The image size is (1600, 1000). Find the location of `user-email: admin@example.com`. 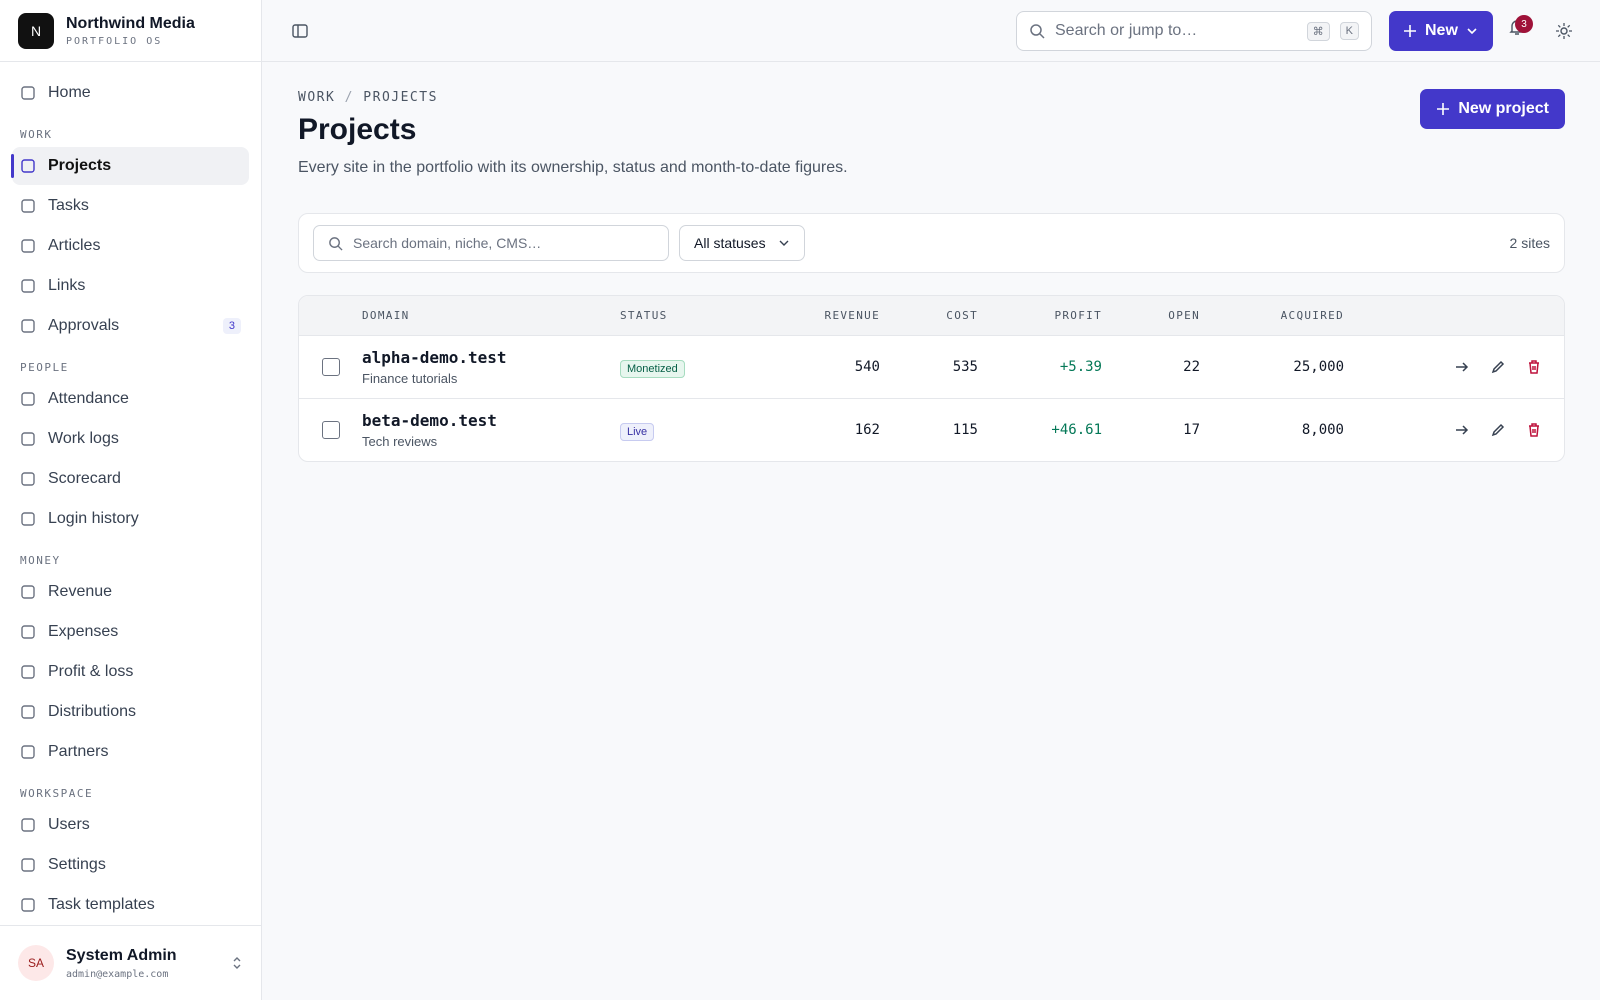

user-email: admin@example.com is located at coordinates (117, 974).